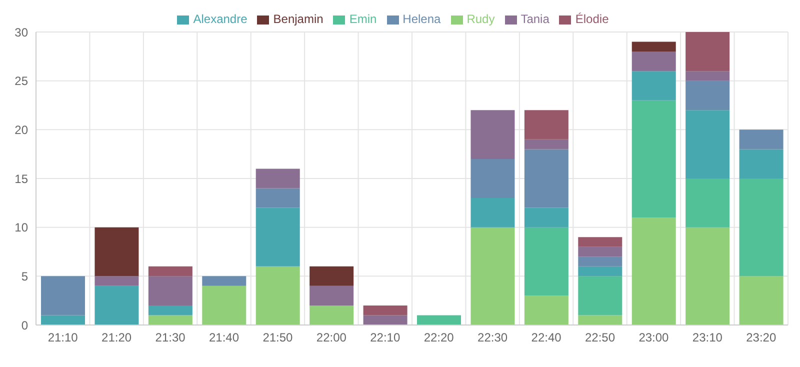 This screenshot has height=367, width=800. Describe the element at coordinates (331, 337) in the screenshot. I see `x-tick-label: 22:00` at that location.